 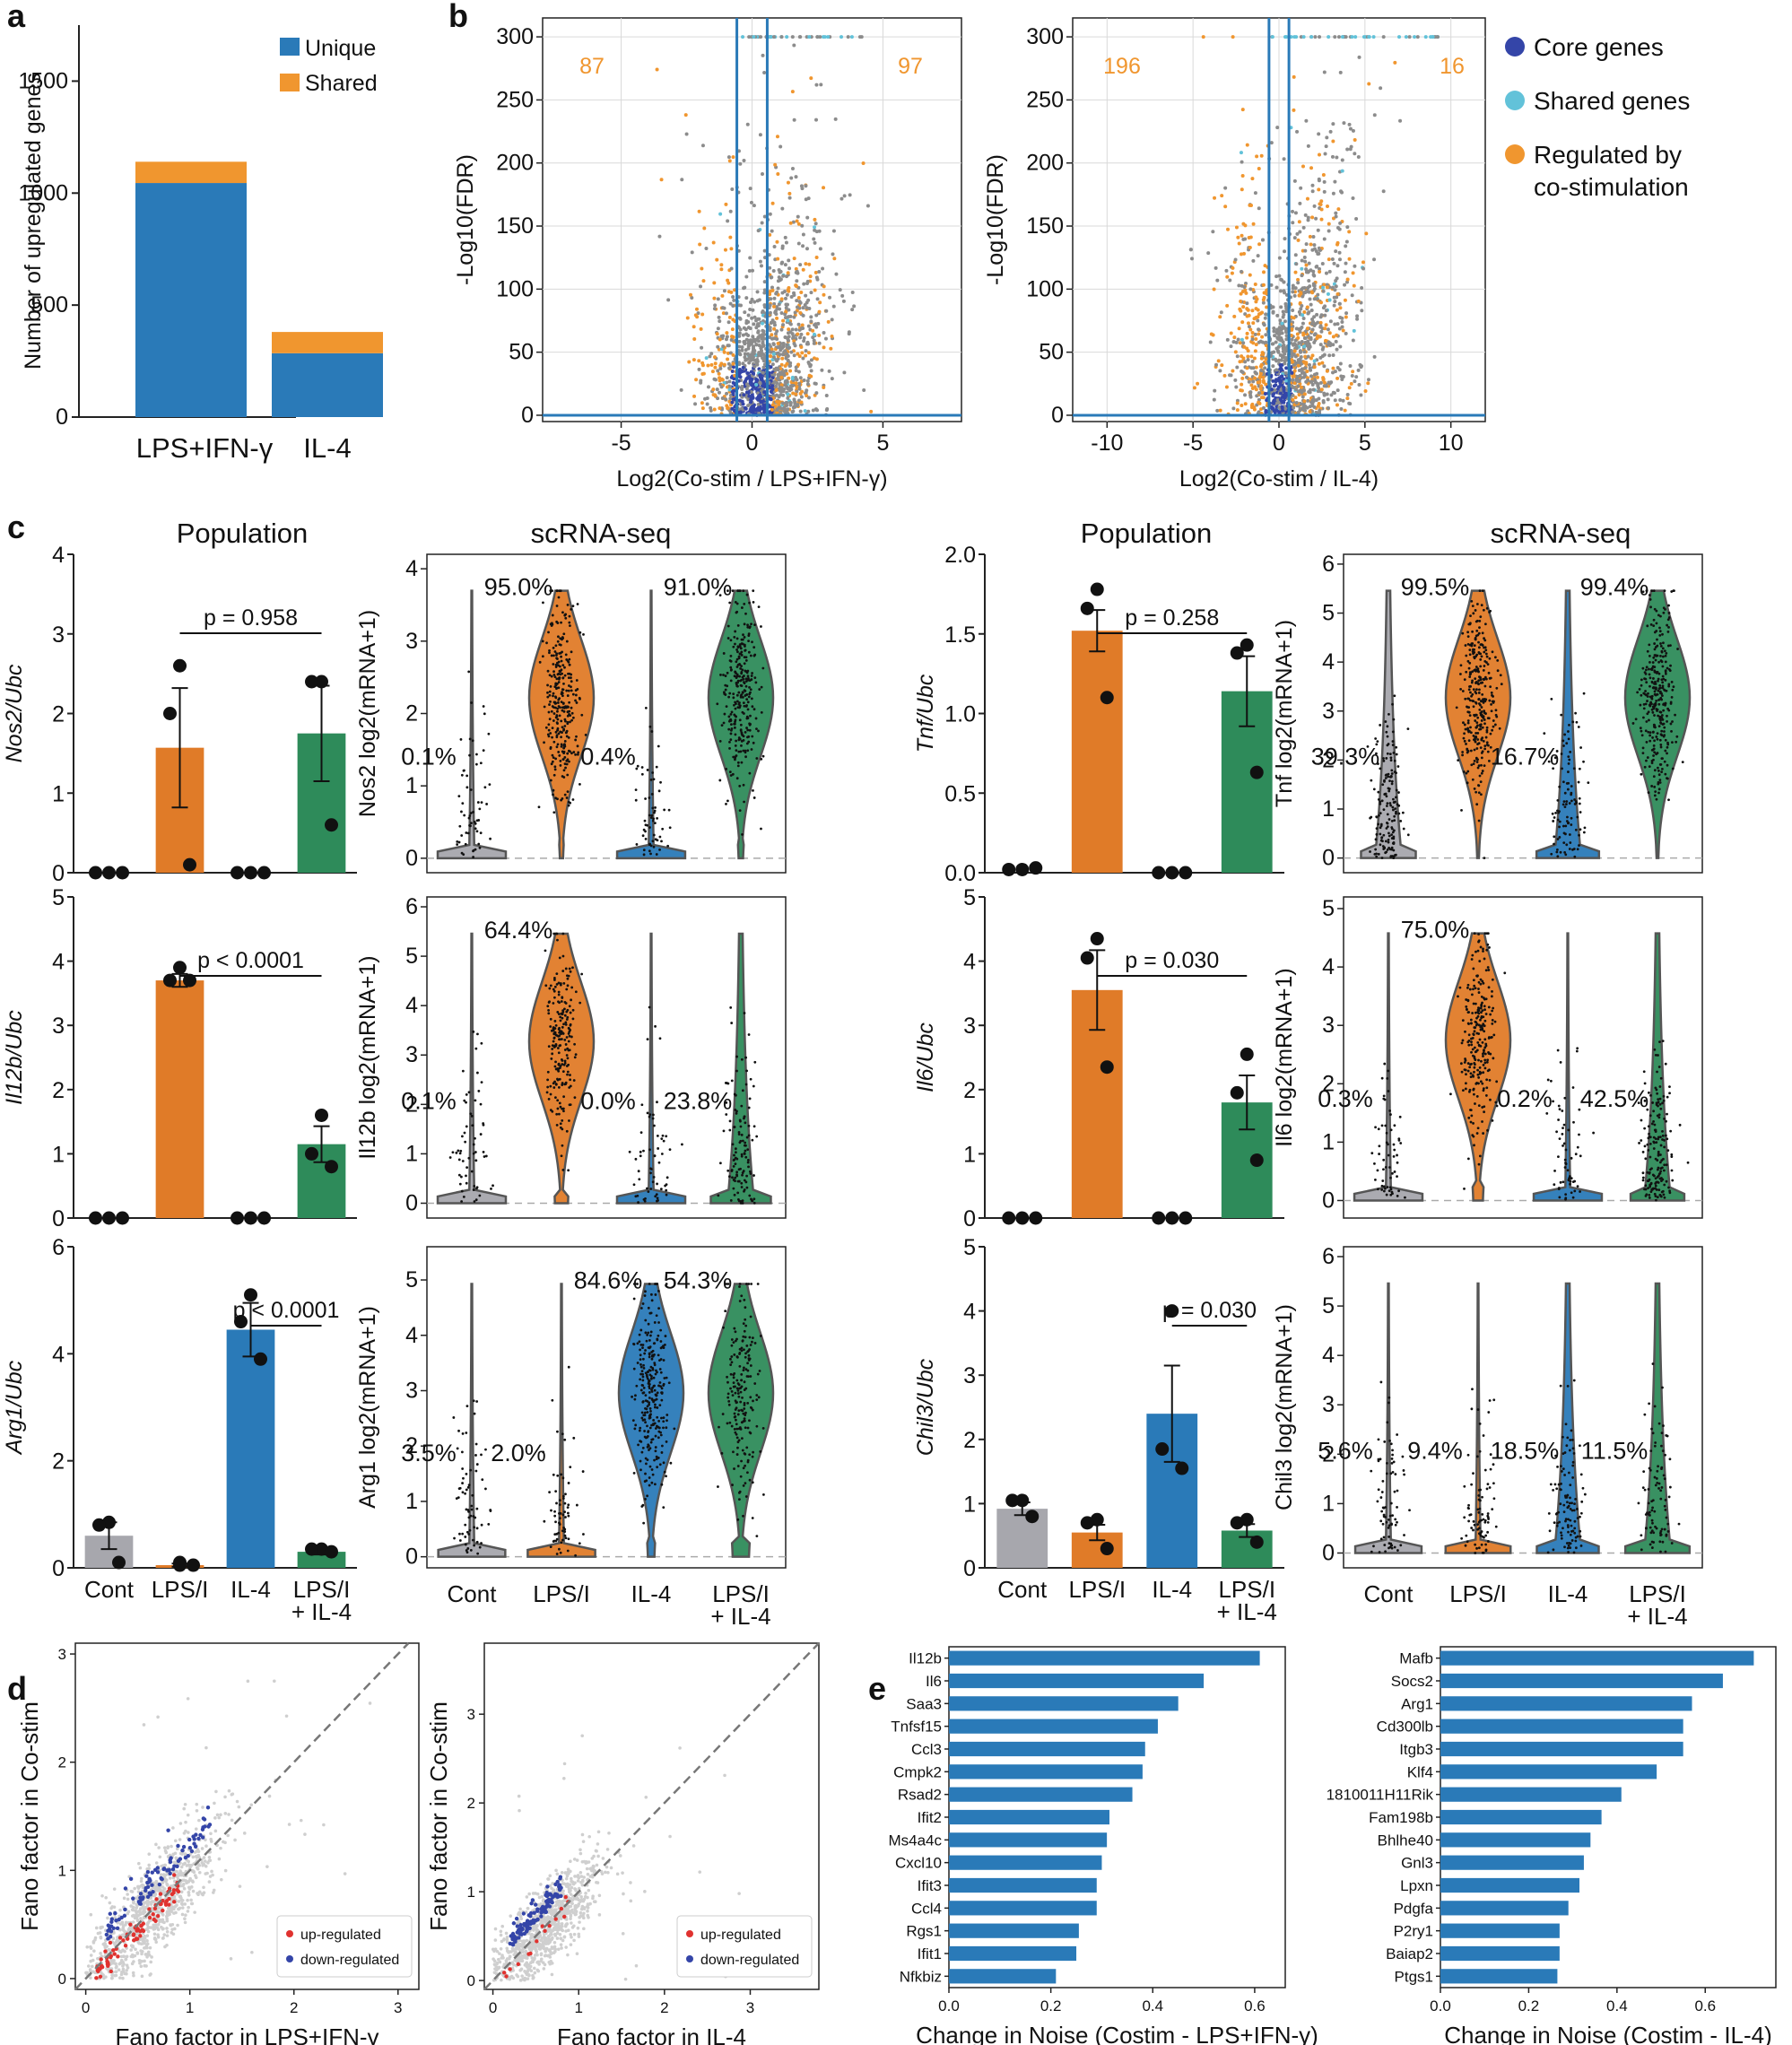 I want to click on pop-datapoint, so click(x=250, y=873).